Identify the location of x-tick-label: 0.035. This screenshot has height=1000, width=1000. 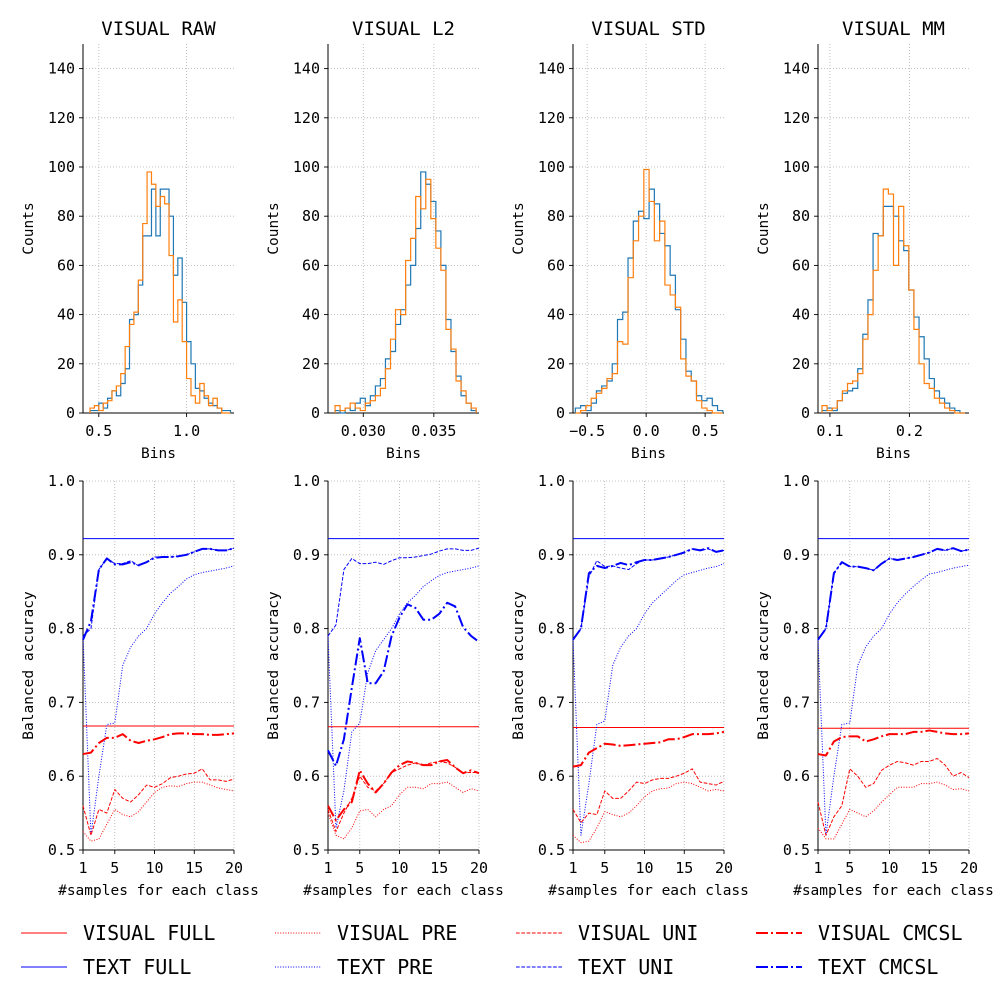
(433, 431).